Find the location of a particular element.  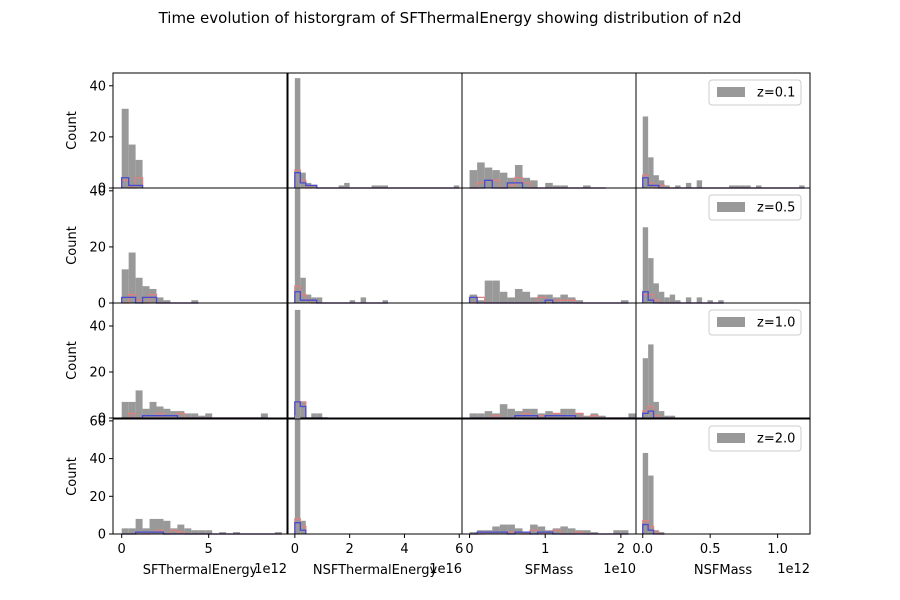

x-tick-label: 1.0 is located at coordinates (777, 549).